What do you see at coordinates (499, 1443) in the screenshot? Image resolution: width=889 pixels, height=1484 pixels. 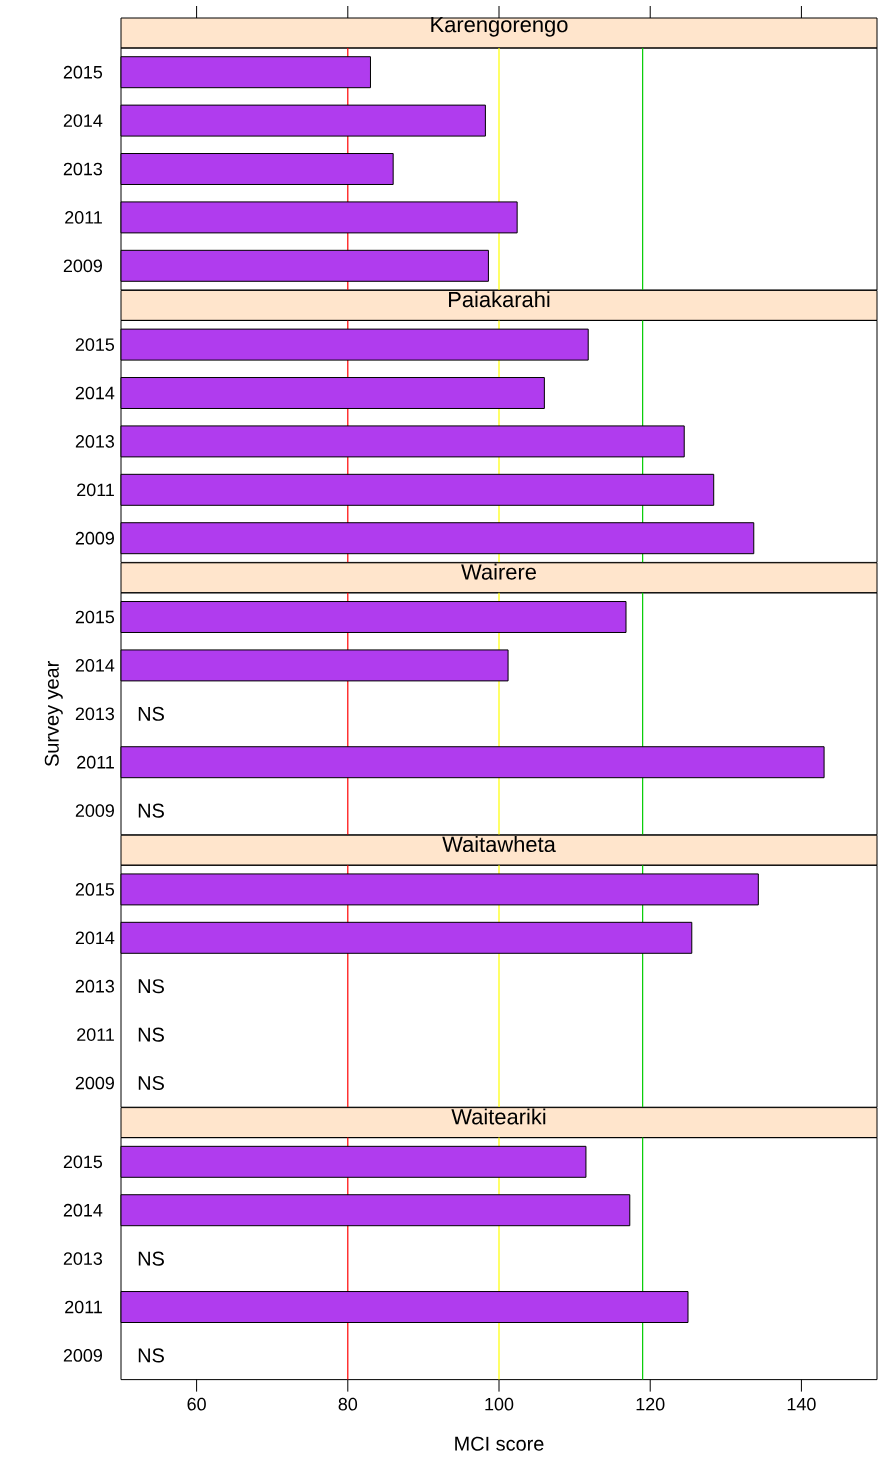 I see `x-axis-title: MCI score` at bounding box center [499, 1443].